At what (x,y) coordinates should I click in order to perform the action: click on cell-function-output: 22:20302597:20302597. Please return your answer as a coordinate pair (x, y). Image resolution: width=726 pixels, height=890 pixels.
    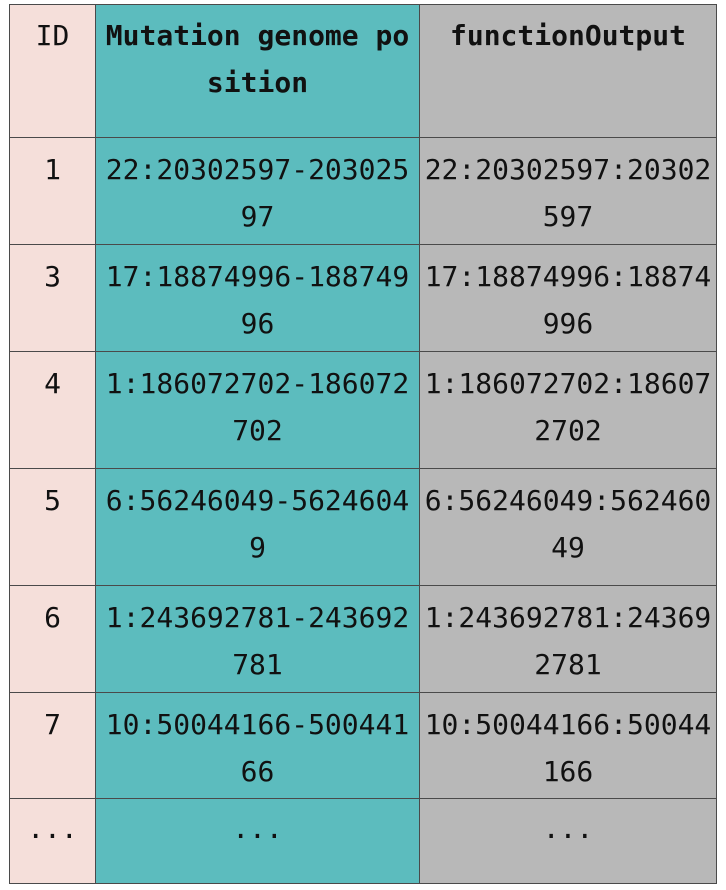
    Looking at the image, I should click on (568, 191).